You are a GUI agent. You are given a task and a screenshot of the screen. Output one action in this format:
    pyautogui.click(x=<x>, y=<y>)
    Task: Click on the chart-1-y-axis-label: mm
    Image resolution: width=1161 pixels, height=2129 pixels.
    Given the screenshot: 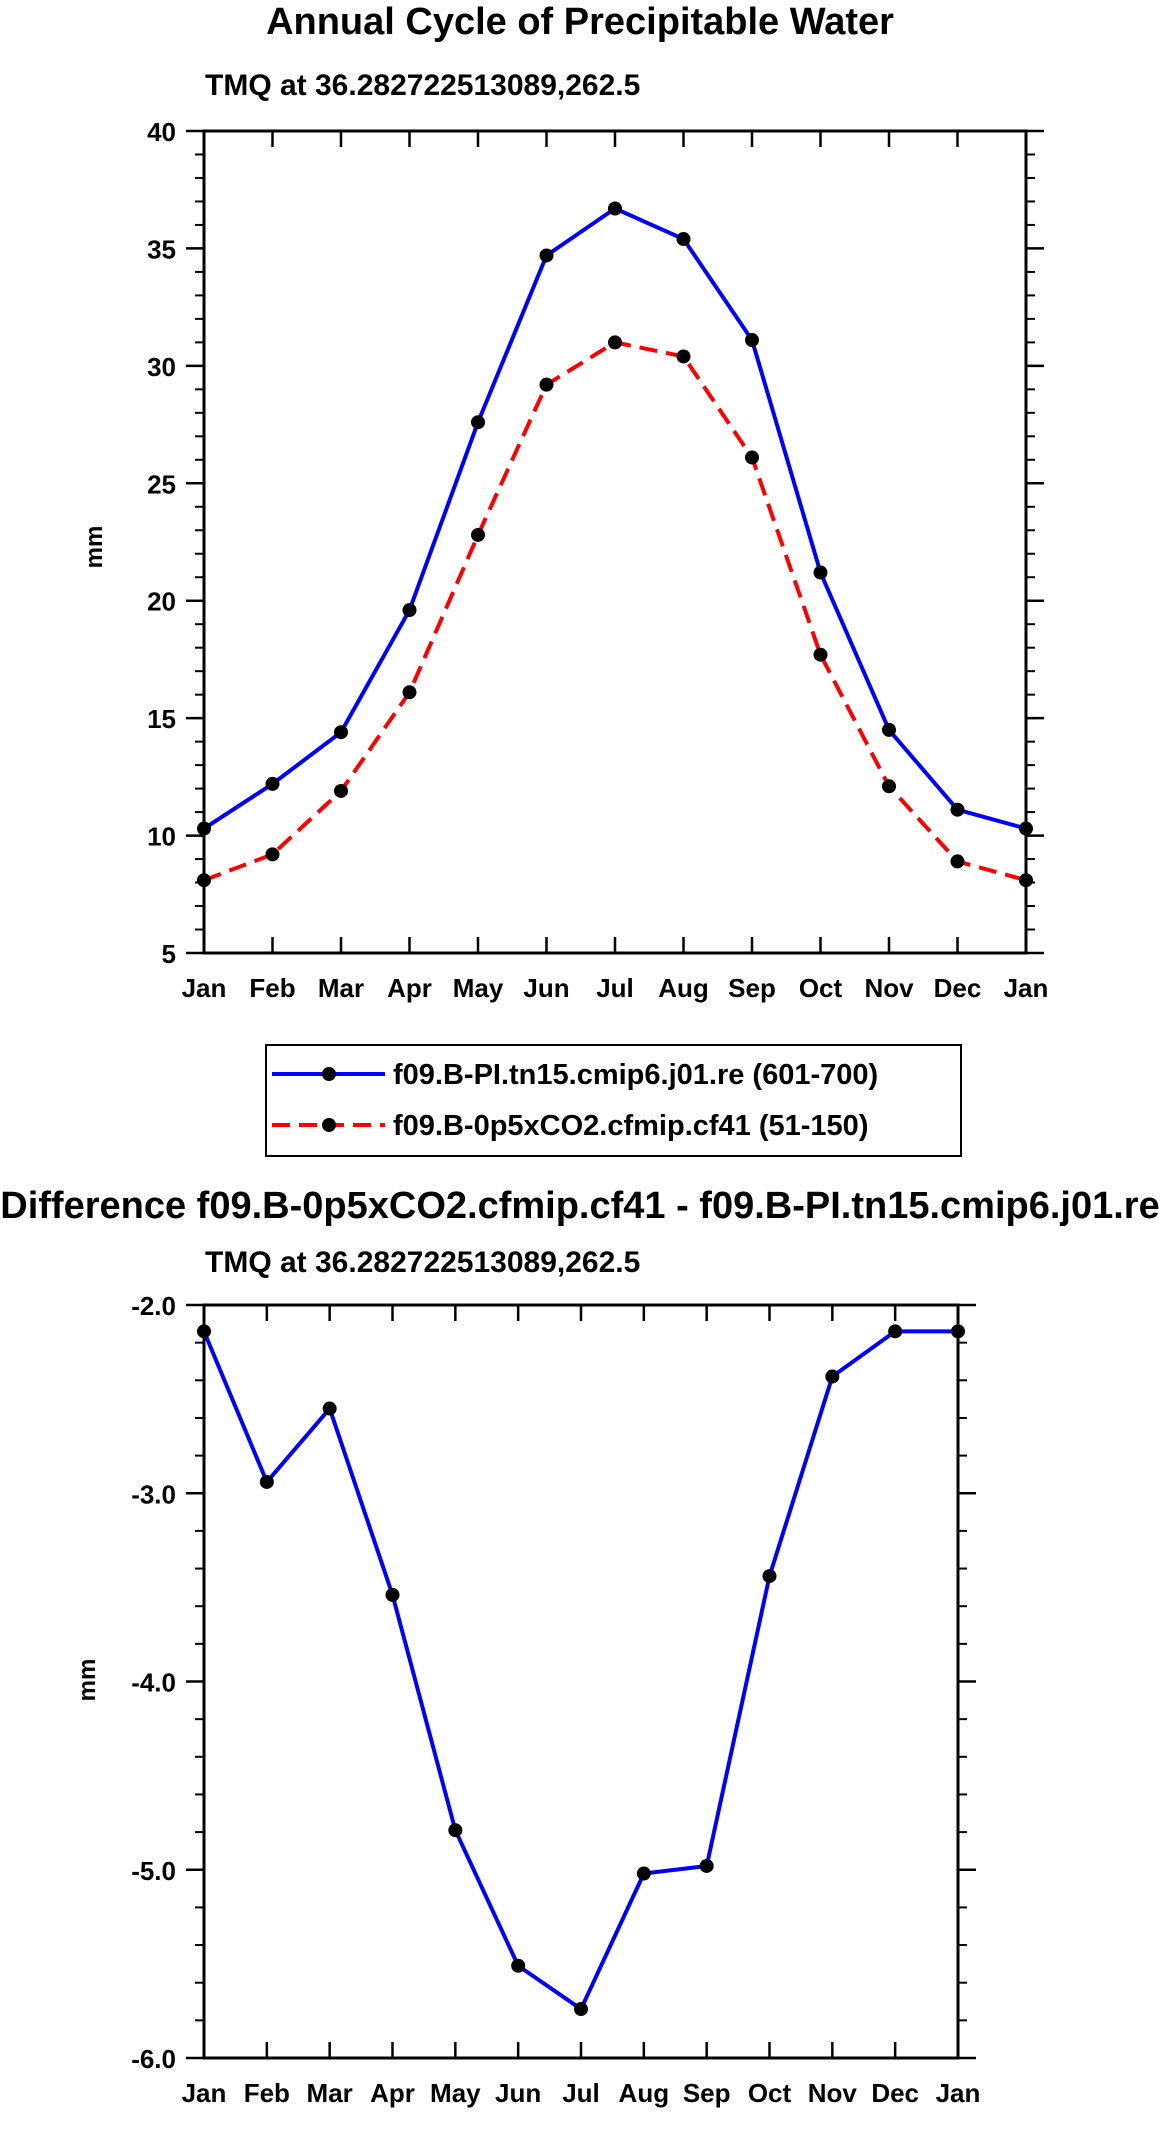 What is the action you would take?
    pyautogui.click(x=94, y=547)
    